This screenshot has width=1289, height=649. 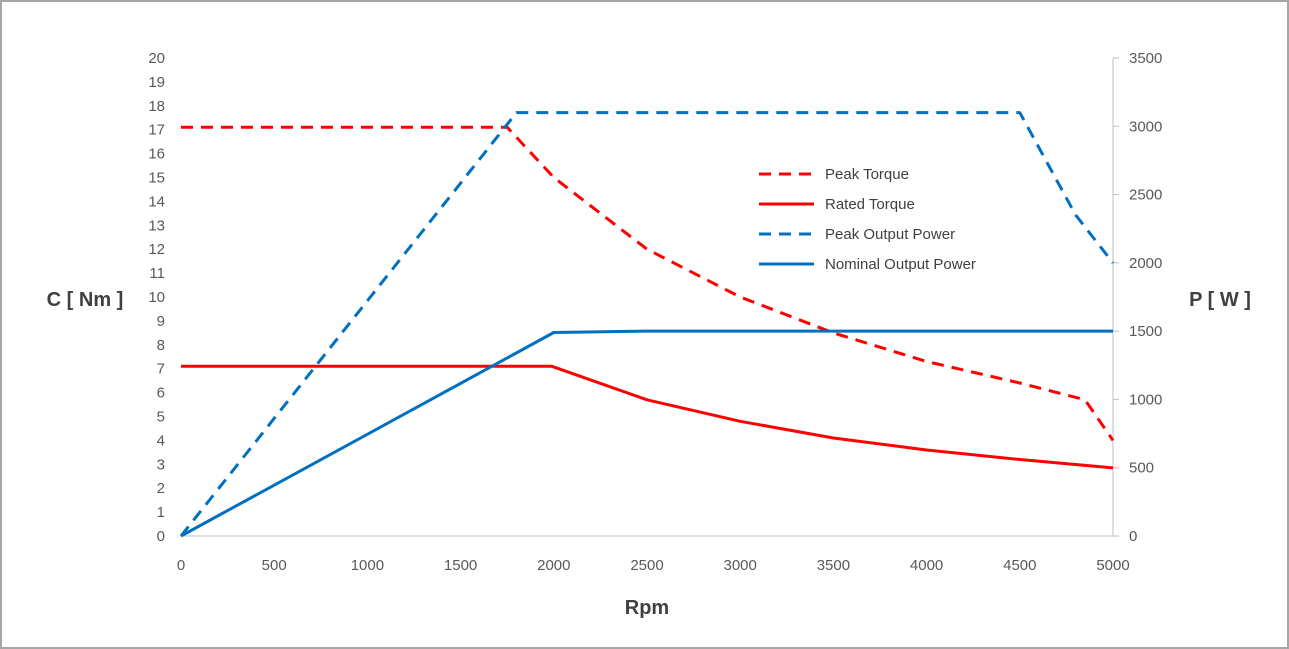 What do you see at coordinates (157, 273) in the screenshot?
I see `y-left-tick-label: 11` at bounding box center [157, 273].